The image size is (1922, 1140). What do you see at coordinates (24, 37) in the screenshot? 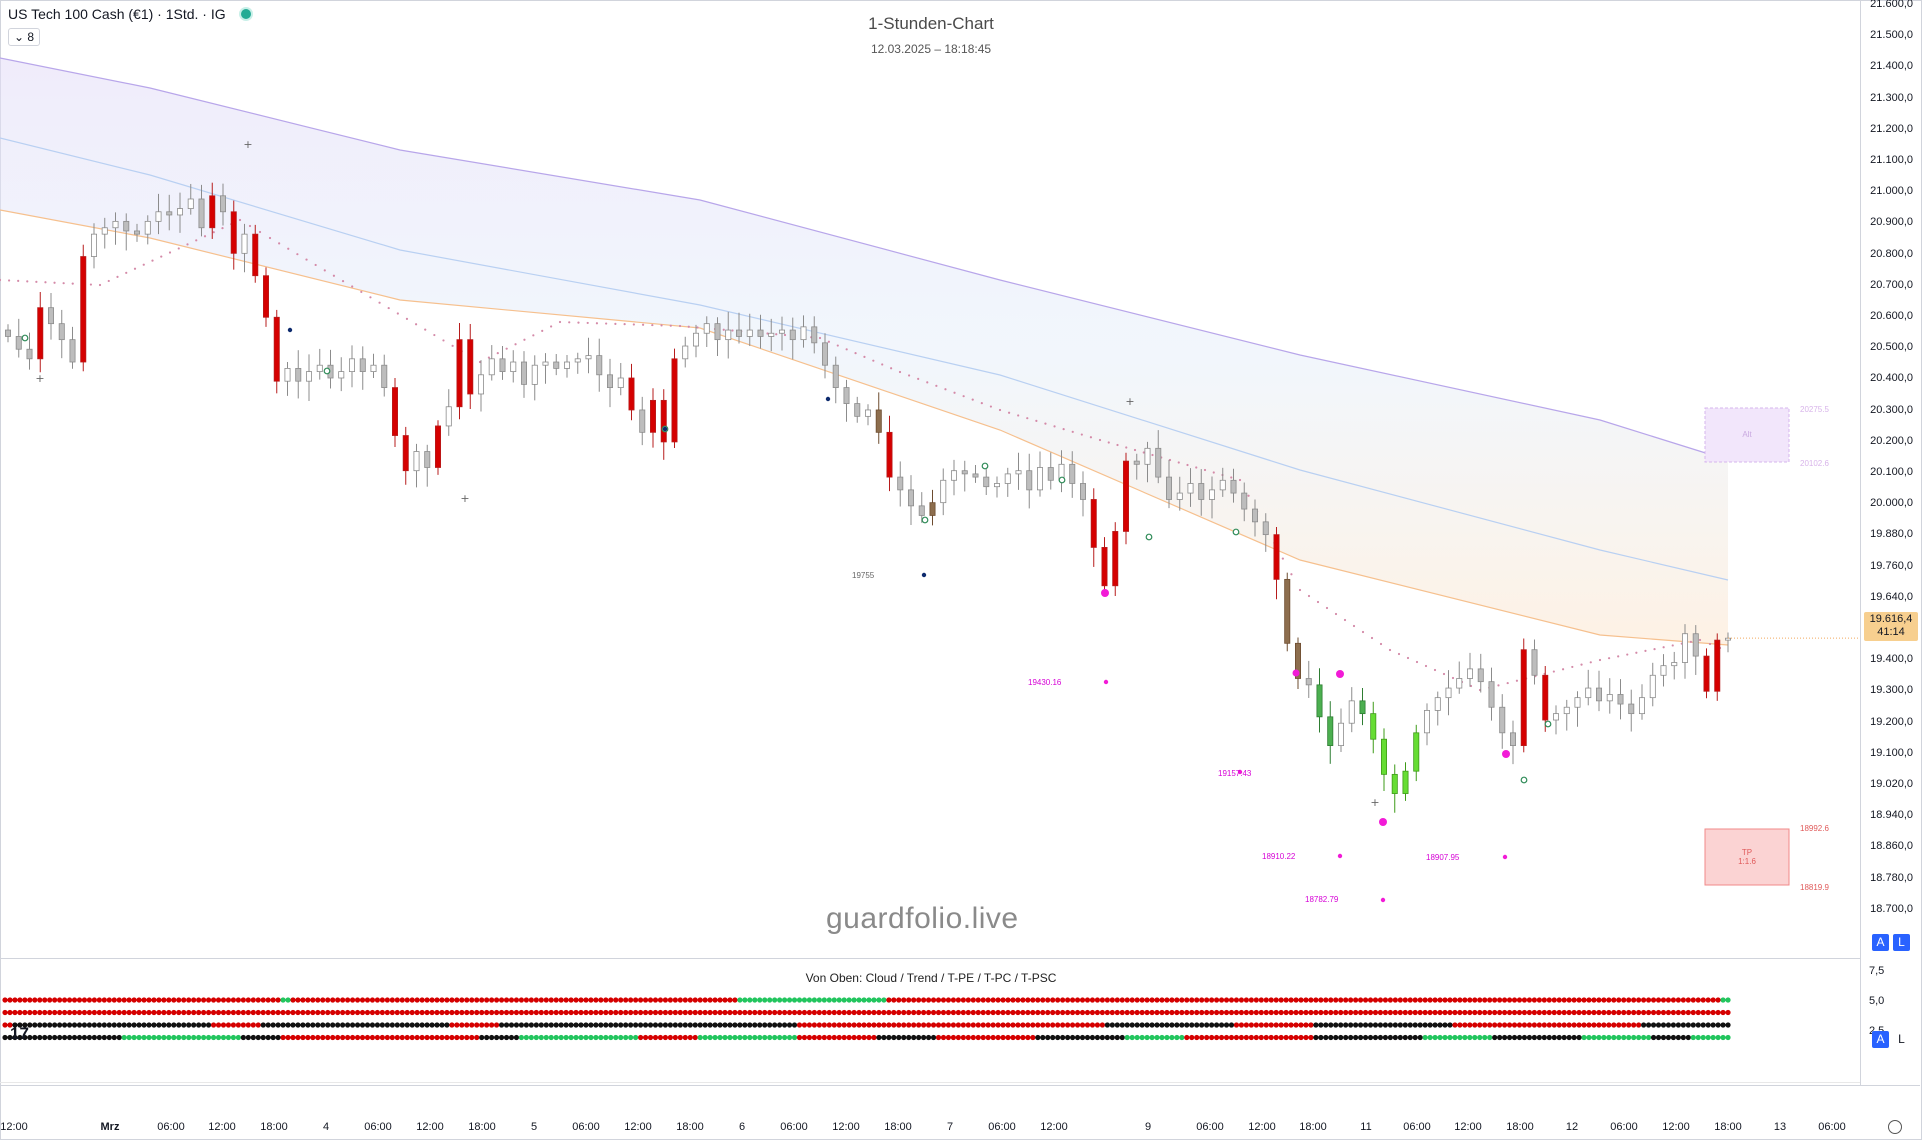
I see `indicator-collapse-button: ⌄ 8` at bounding box center [24, 37].